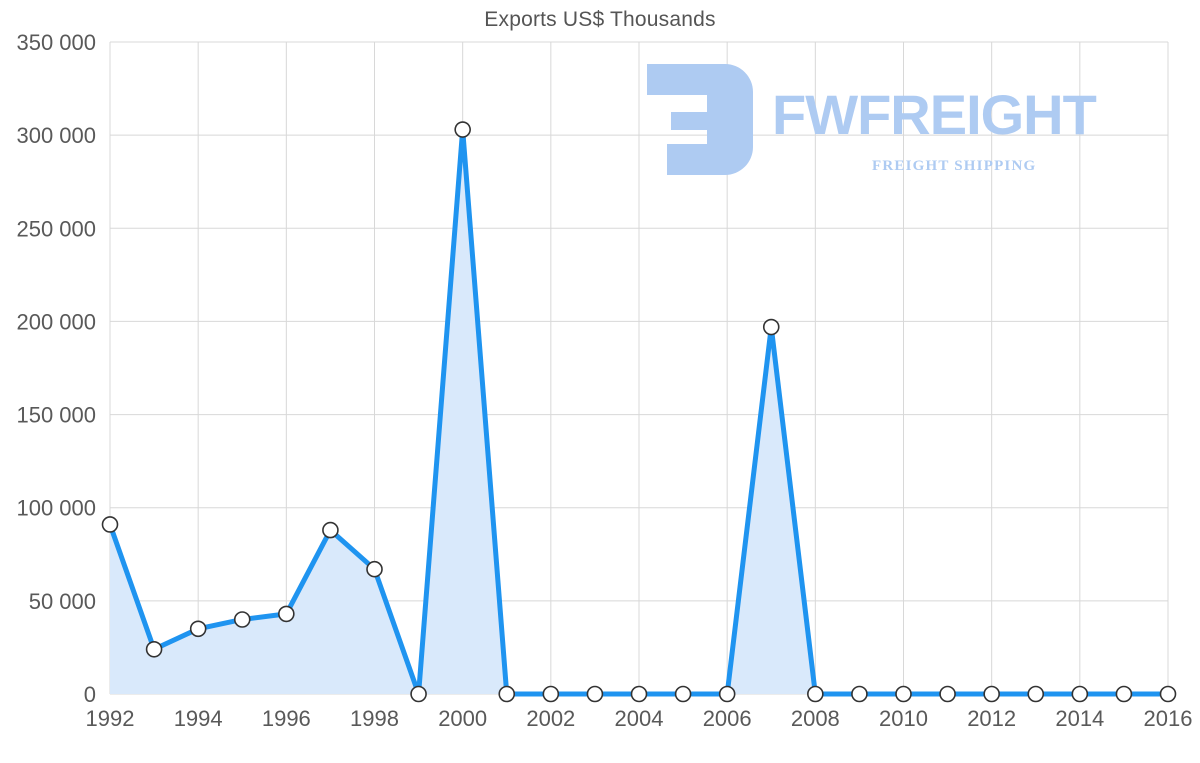 The width and height of the screenshot is (1200, 763). What do you see at coordinates (56, 135) in the screenshot?
I see `y-axis-tick-label: 300 000` at bounding box center [56, 135].